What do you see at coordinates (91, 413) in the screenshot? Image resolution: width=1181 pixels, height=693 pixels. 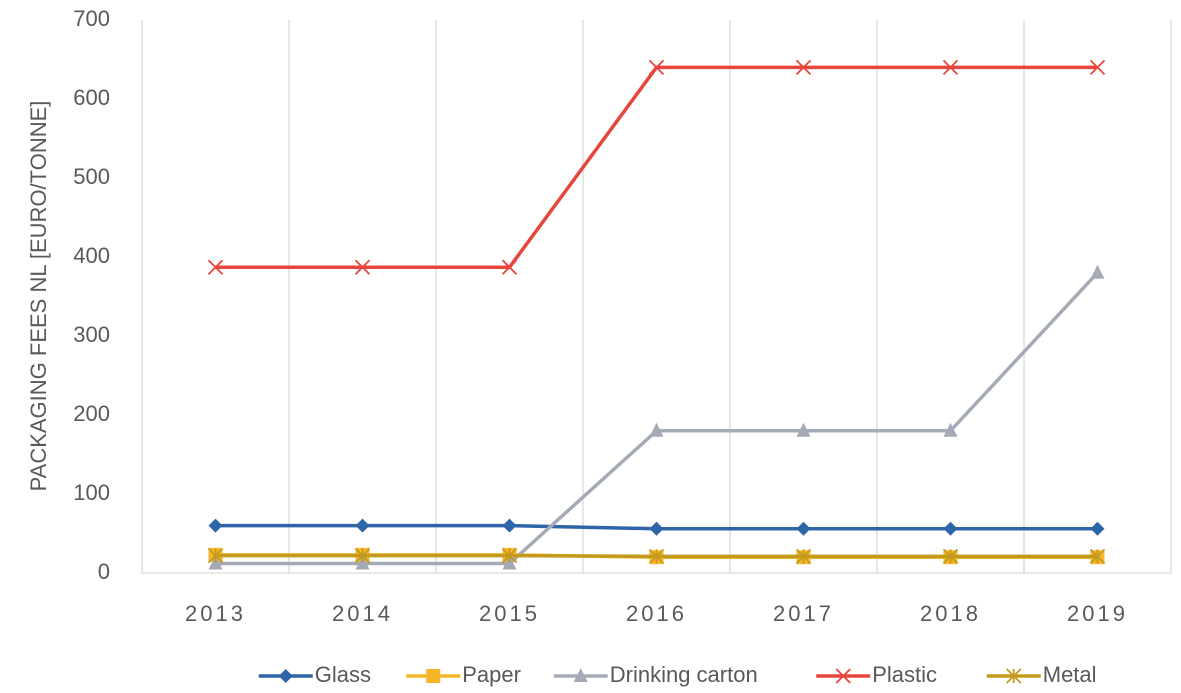 I see `y-tick-label: 200` at bounding box center [91, 413].